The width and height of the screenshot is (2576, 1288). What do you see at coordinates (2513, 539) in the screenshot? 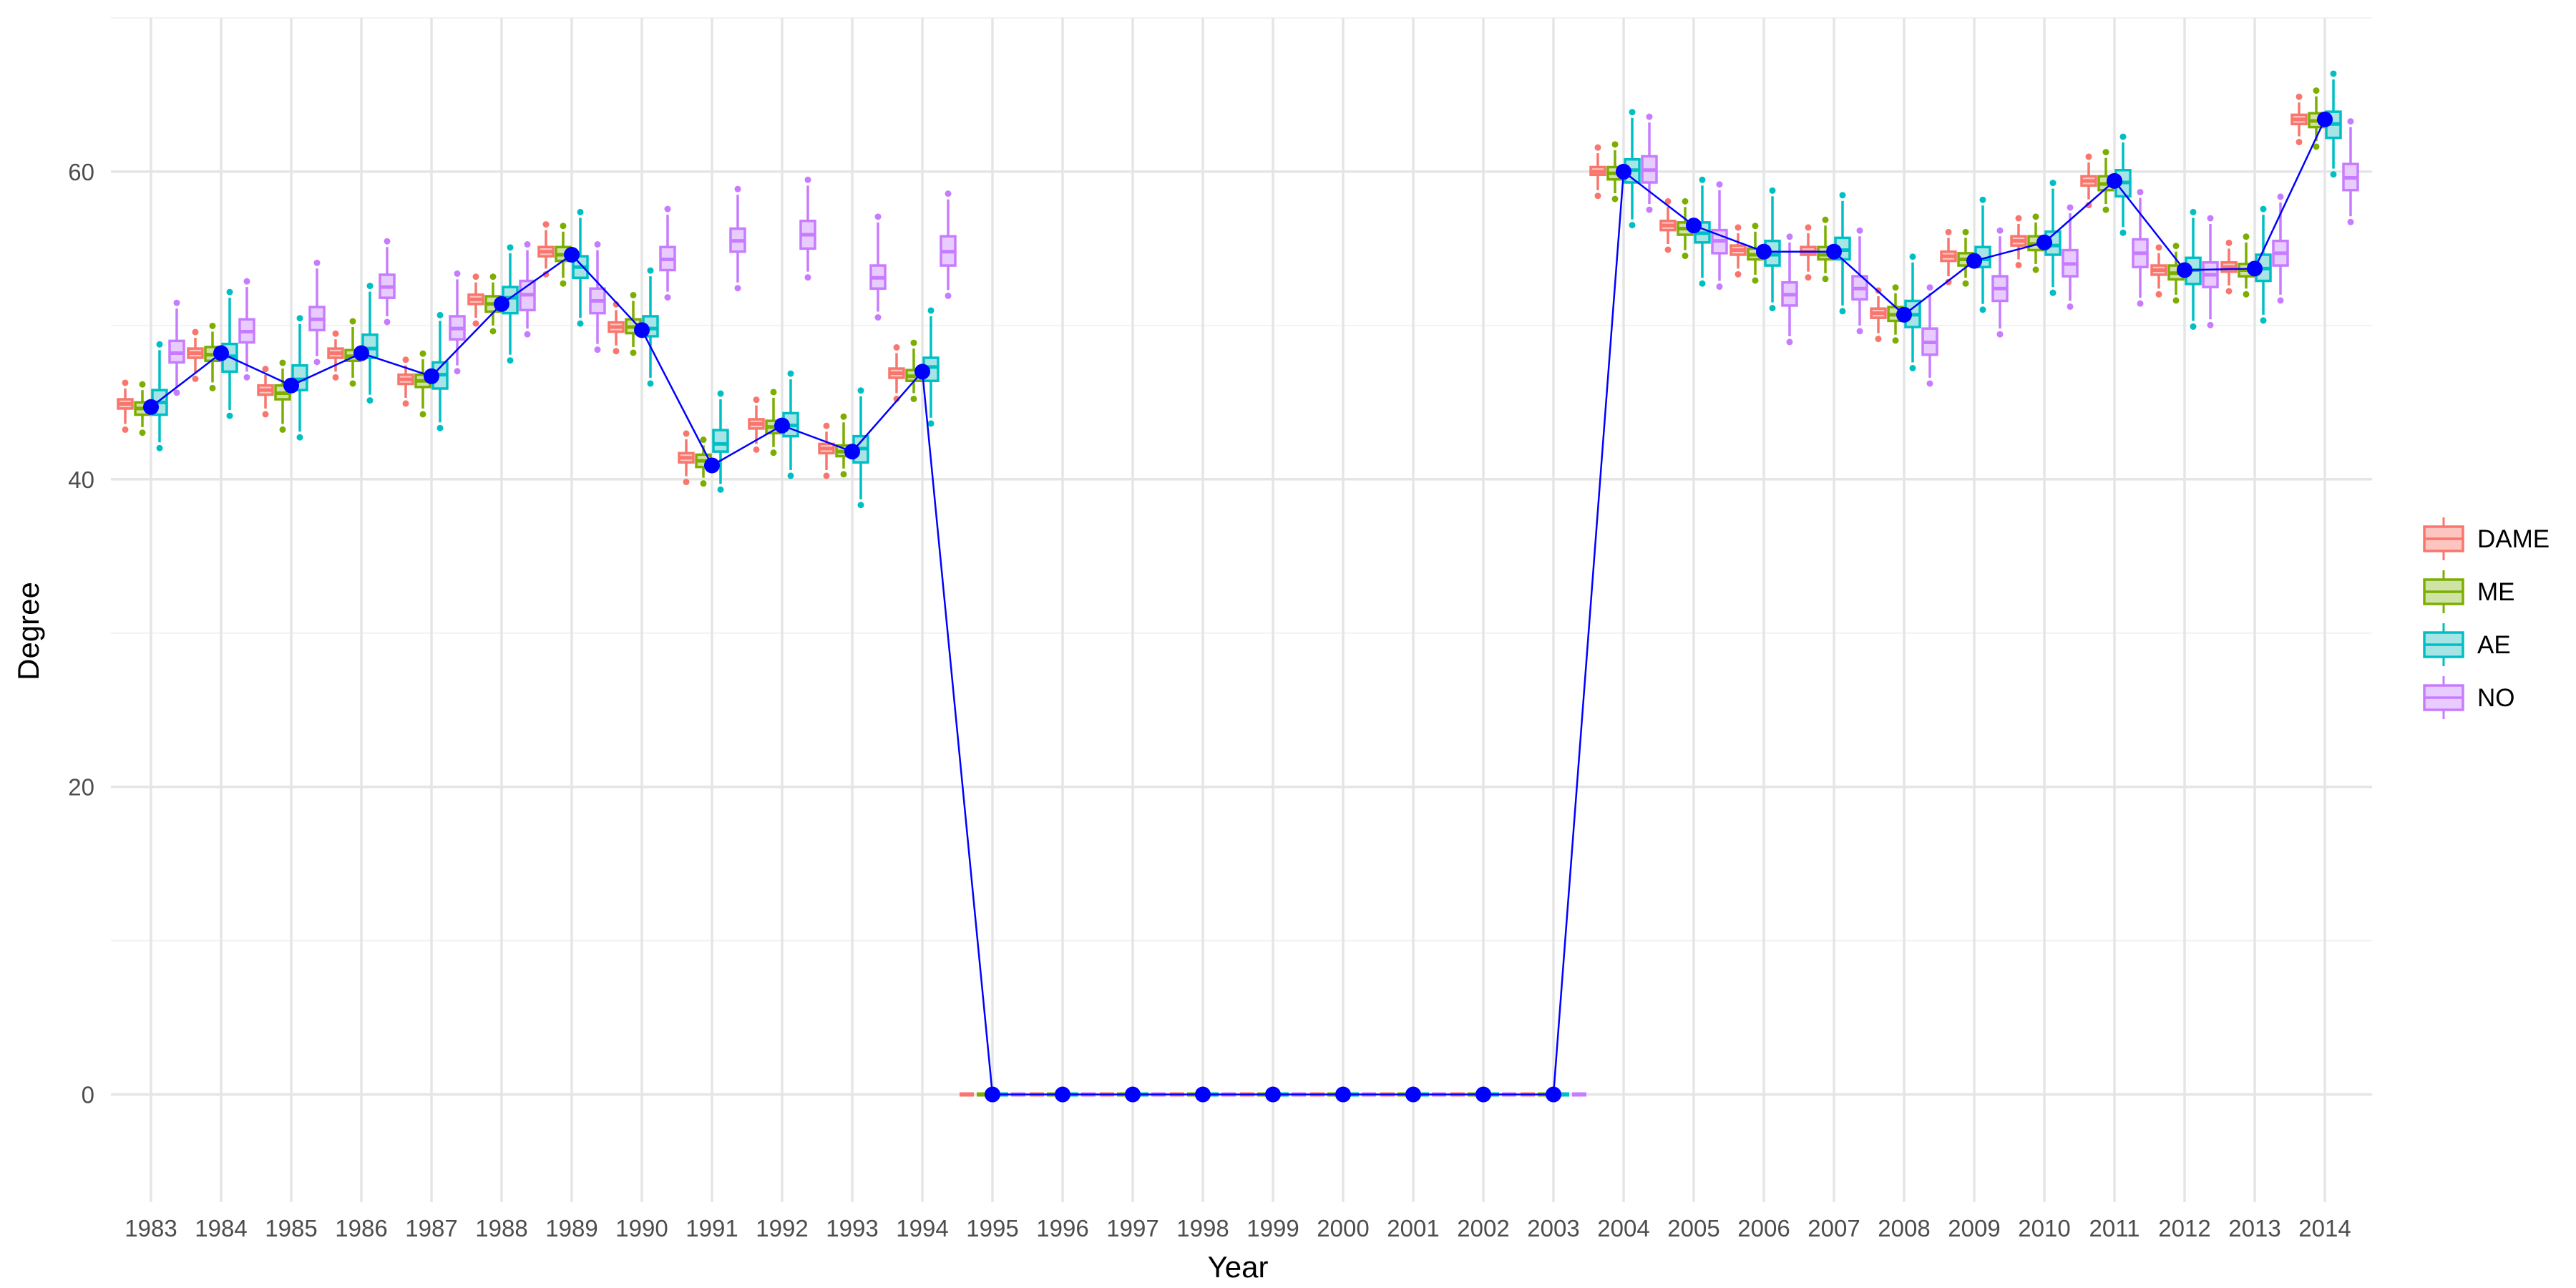
I see `legend-label: DAME` at bounding box center [2513, 539].